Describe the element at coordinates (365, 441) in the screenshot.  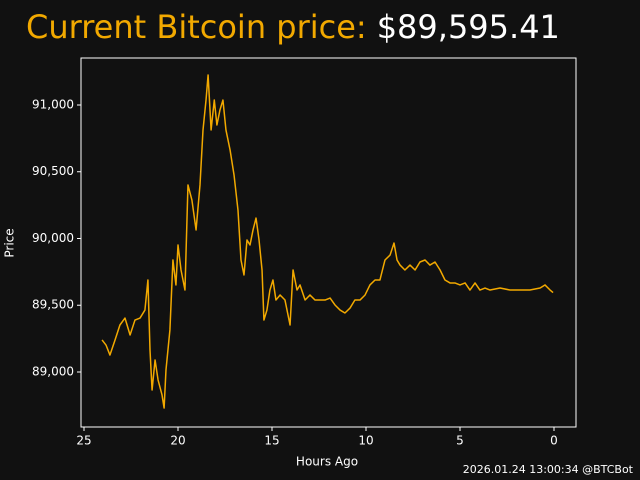
I see `x-tick-label: 10` at that location.